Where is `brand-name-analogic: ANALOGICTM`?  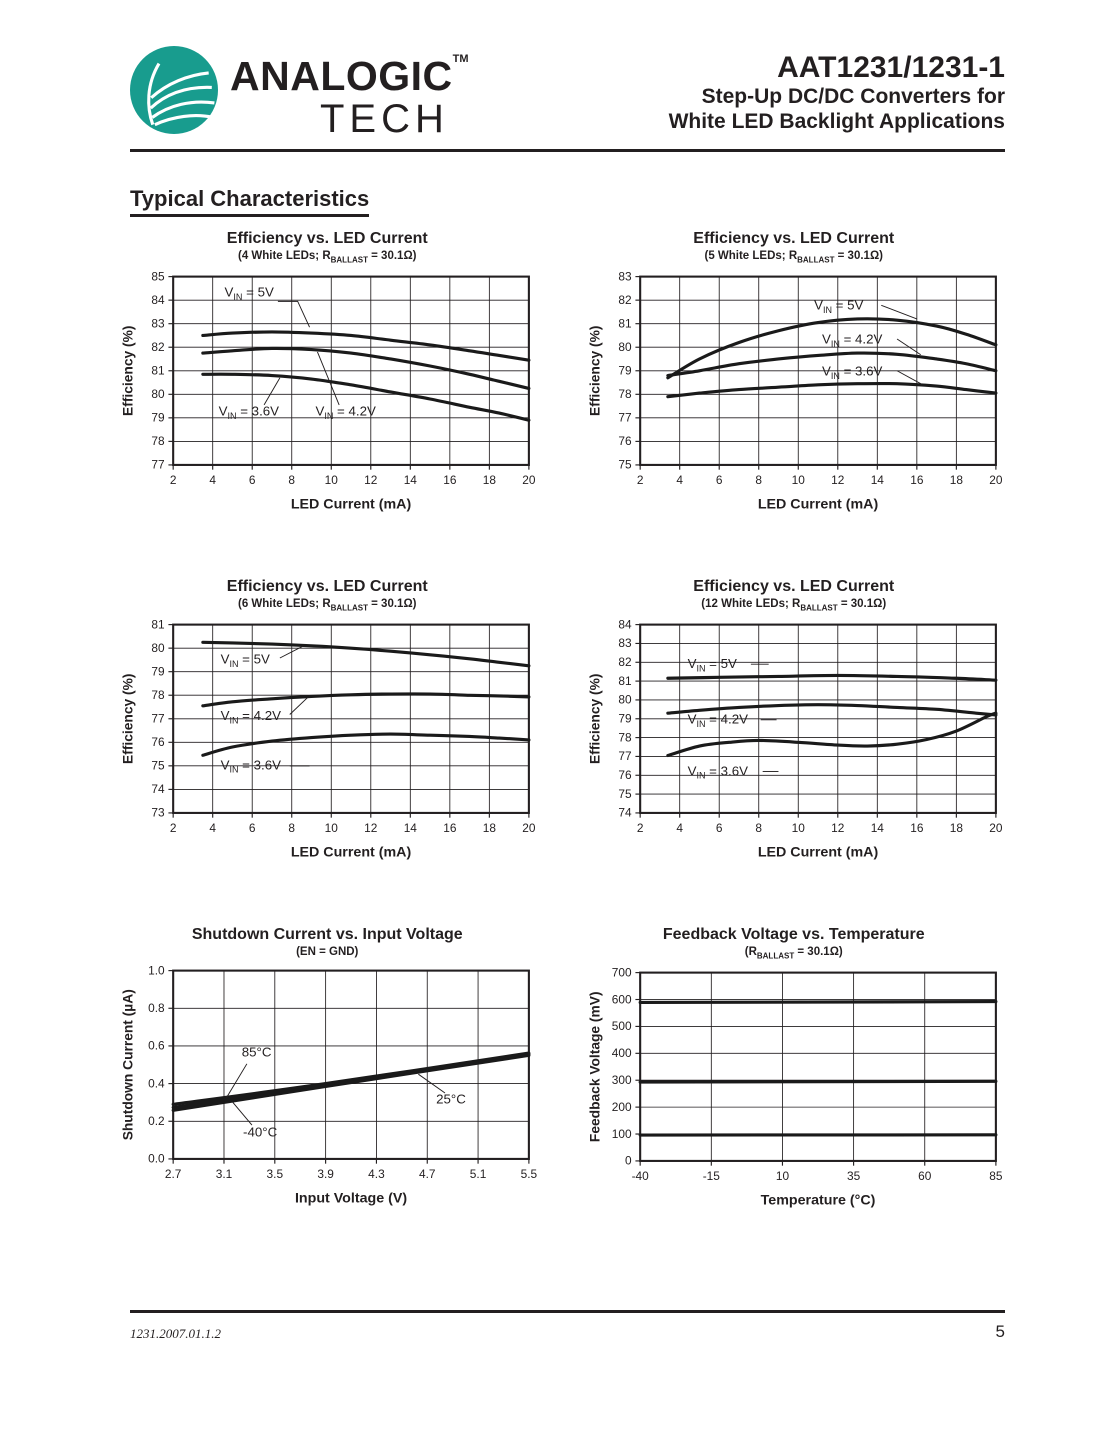
brand-name-analogic: ANALOGICTM is located at coordinates (349, 75).